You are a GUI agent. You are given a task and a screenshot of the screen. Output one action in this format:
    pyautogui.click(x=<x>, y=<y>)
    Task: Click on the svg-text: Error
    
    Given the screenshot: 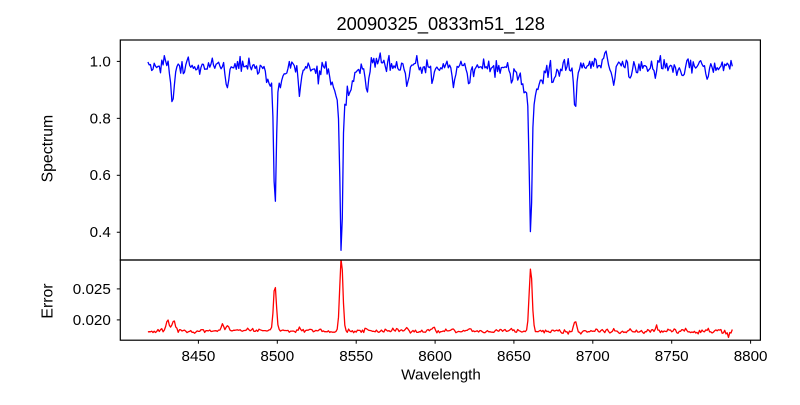 What is the action you would take?
    pyautogui.click(x=48, y=300)
    